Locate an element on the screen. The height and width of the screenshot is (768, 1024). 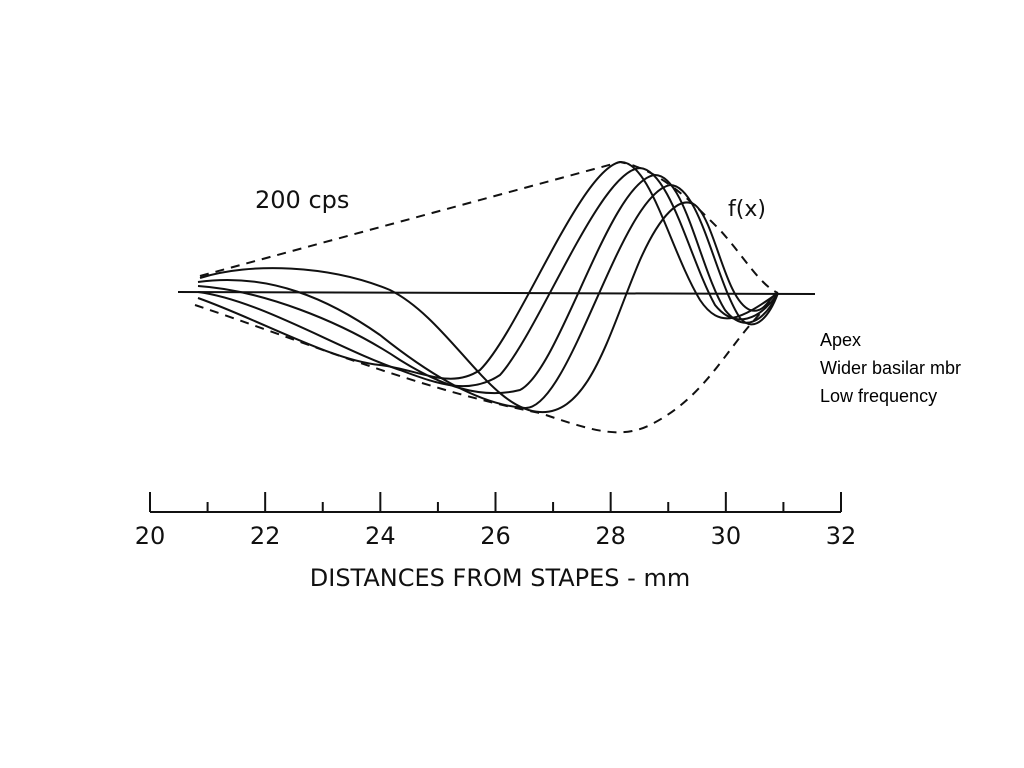
x-tick-label: 26 is located at coordinates (495, 536).